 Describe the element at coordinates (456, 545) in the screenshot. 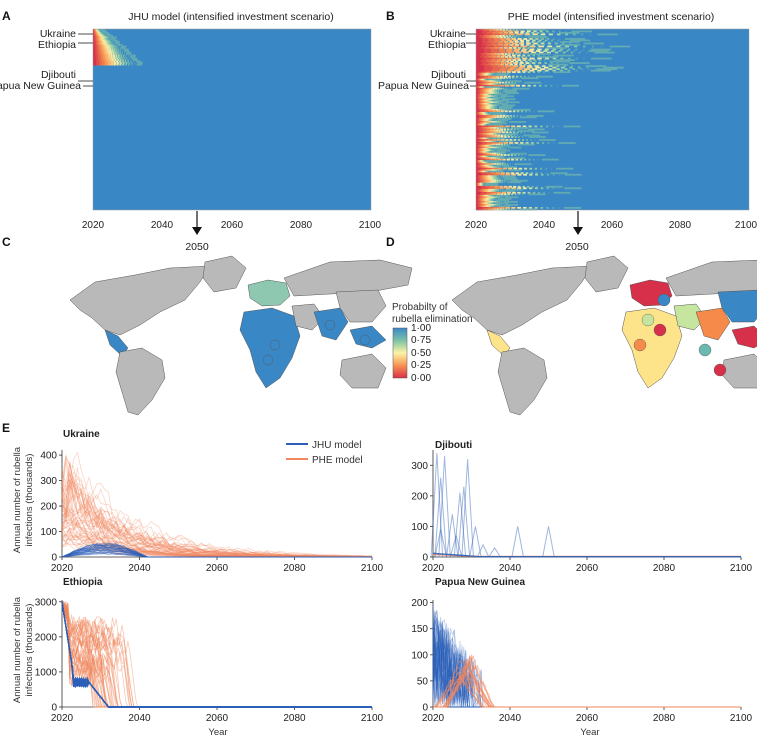

I see `jhu-spike-djibouti` at that location.